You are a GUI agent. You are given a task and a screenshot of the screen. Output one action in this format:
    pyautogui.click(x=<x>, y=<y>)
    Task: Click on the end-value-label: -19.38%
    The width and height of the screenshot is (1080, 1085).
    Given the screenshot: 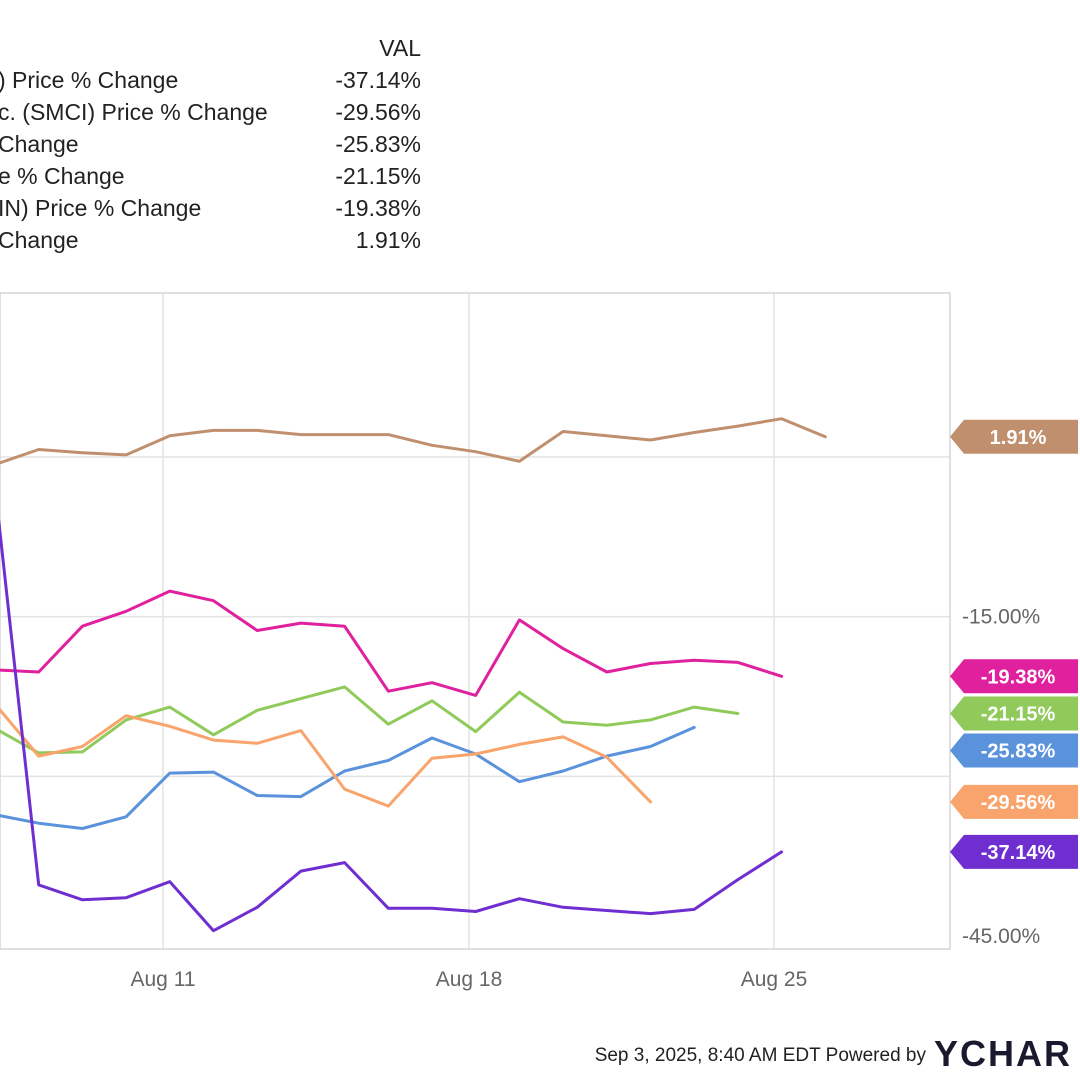 What is the action you would take?
    pyautogui.click(x=1018, y=677)
    